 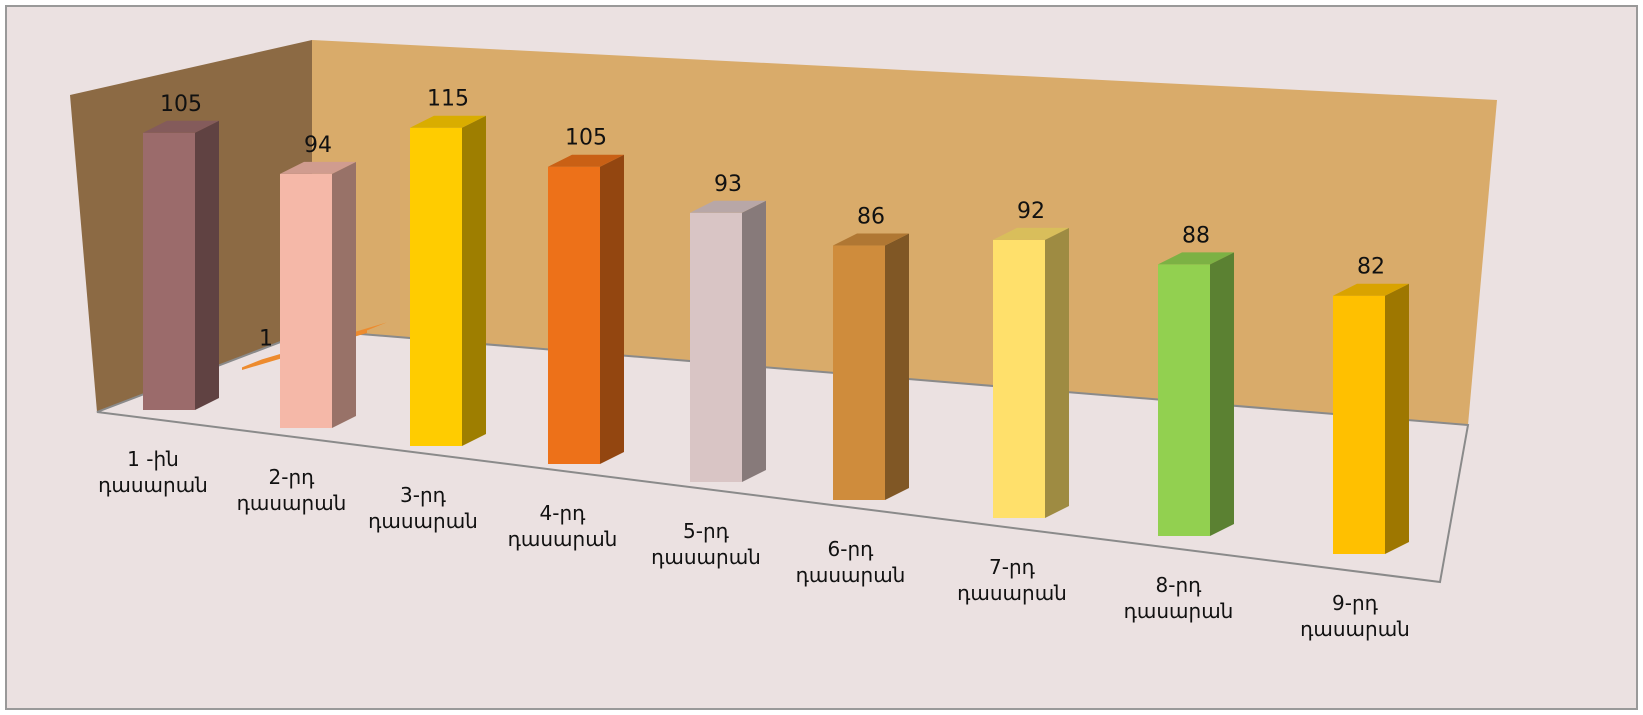 What do you see at coordinates (871, 217) in the screenshot?
I see `value-label: 86` at bounding box center [871, 217].